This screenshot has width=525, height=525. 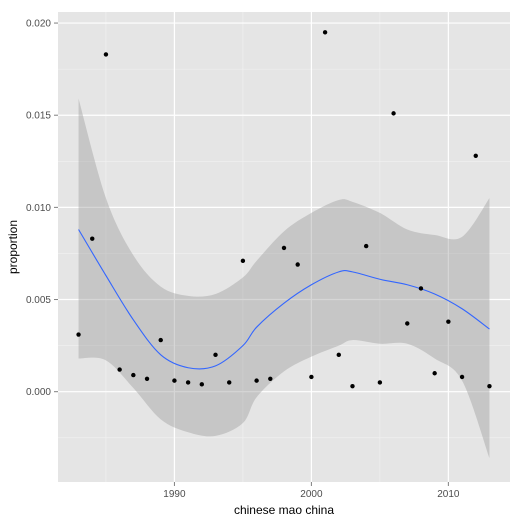 What do you see at coordinates (38, 24) in the screenshot?
I see `y-tick-label: 0.020` at bounding box center [38, 24].